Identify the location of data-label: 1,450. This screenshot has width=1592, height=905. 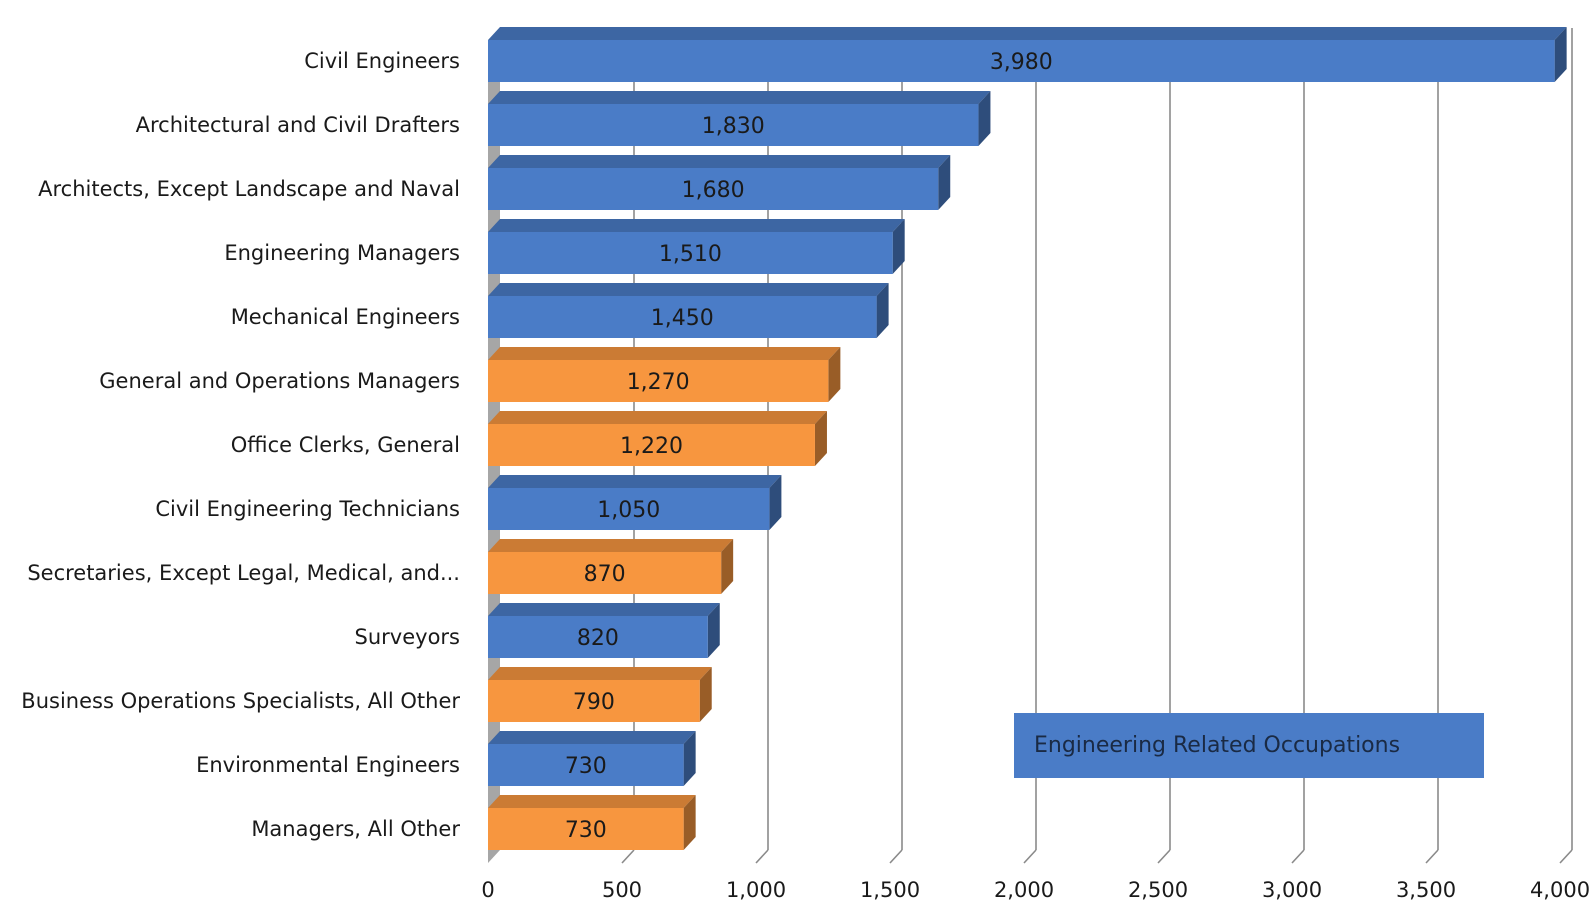
(682, 318).